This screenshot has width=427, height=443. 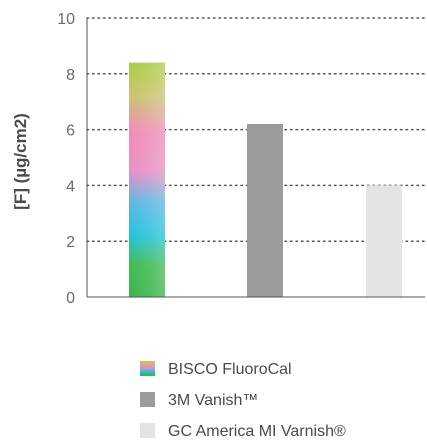 What do you see at coordinates (257, 431) in the screenshot?
I see `legend-label: GC America MI Varnish®` at bounding box center [257, 431].